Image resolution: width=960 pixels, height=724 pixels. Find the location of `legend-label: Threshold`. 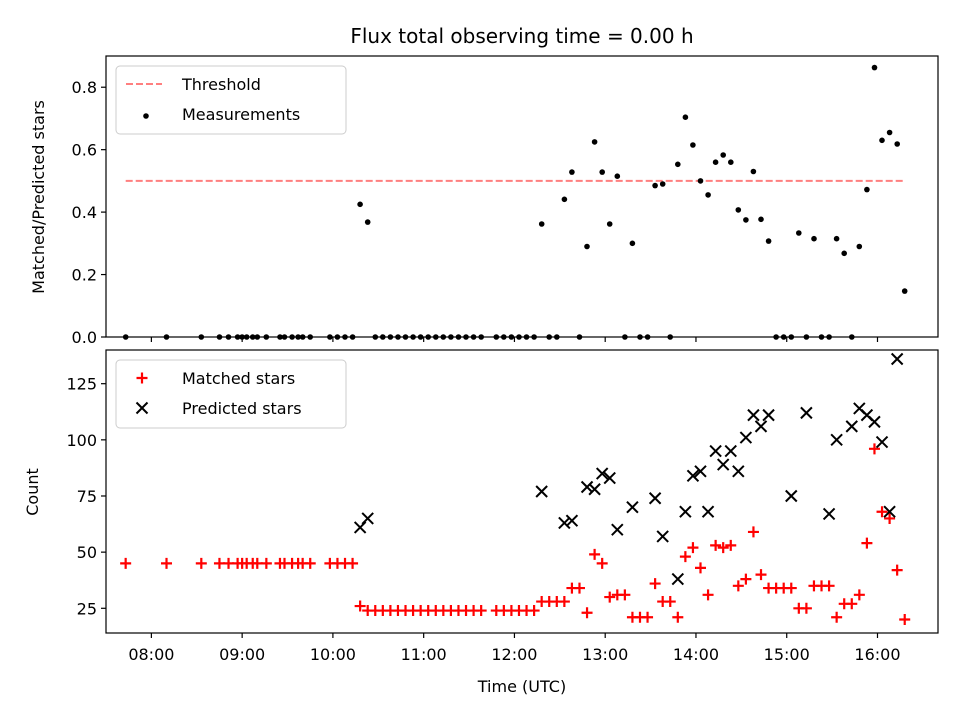

legend-label: Threshold is located at coordinates (221, 84).